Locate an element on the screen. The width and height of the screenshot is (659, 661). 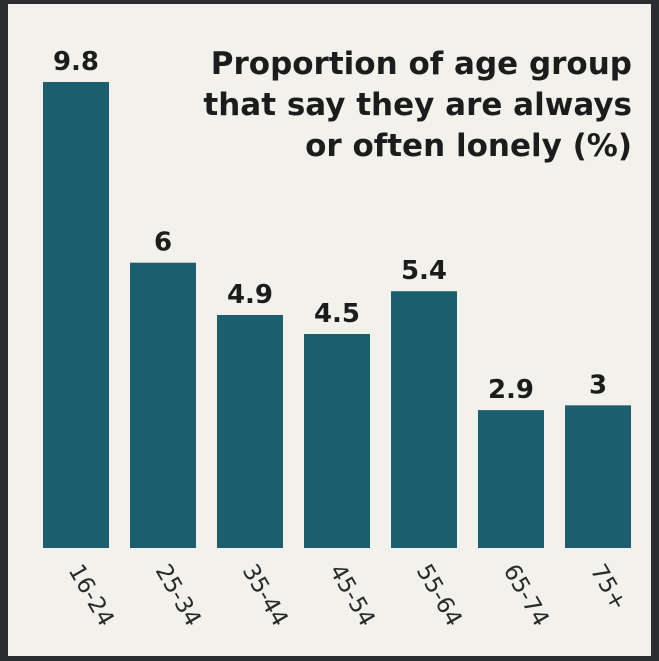
x-tick-label-35-44: 35-44 is located at coordinates (265, 595).